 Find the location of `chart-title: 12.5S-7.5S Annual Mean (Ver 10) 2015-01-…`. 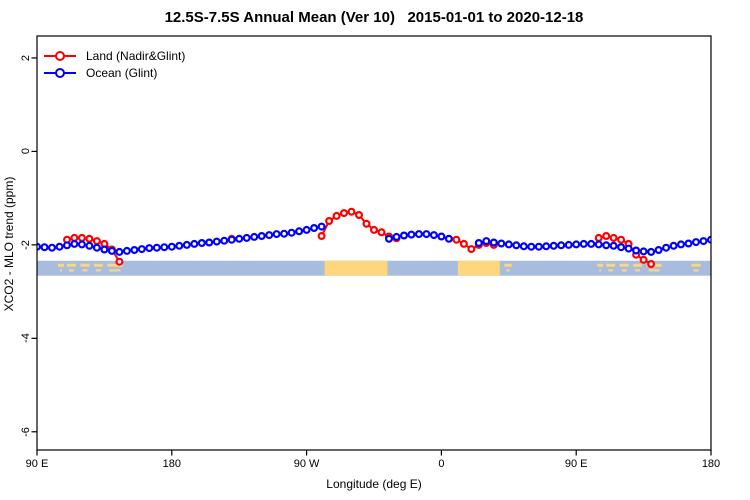

chart-title: 12.5S-7.5S Annual Mean (Ver 10) 2015-01-… is located at coordinates (374, 17).